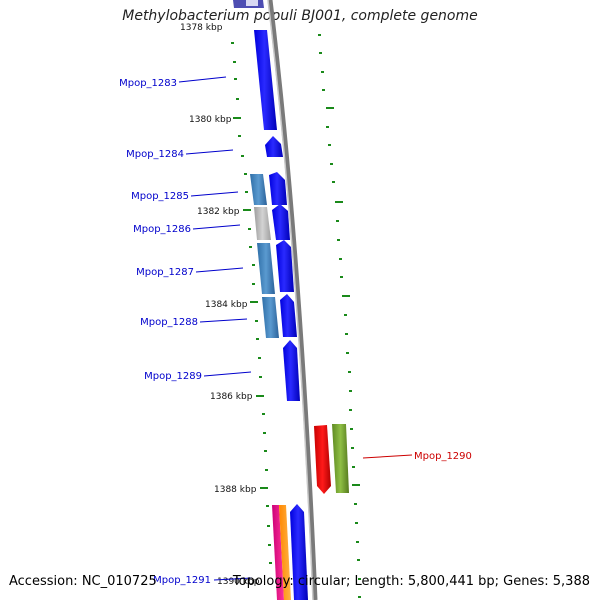 The width and height of the screenshot is (600, 600). I want to click on genome-backbone, so click(292, 300).